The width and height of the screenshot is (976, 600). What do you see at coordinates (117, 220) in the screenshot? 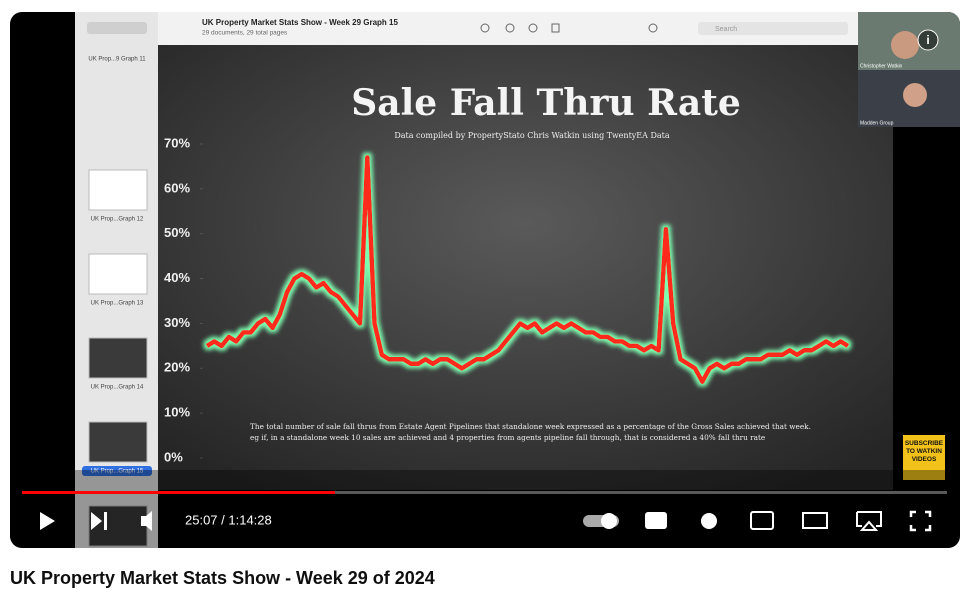
I see `thumbnail-label: UK Prop...Graph 12` at bounding box center [117, 220].